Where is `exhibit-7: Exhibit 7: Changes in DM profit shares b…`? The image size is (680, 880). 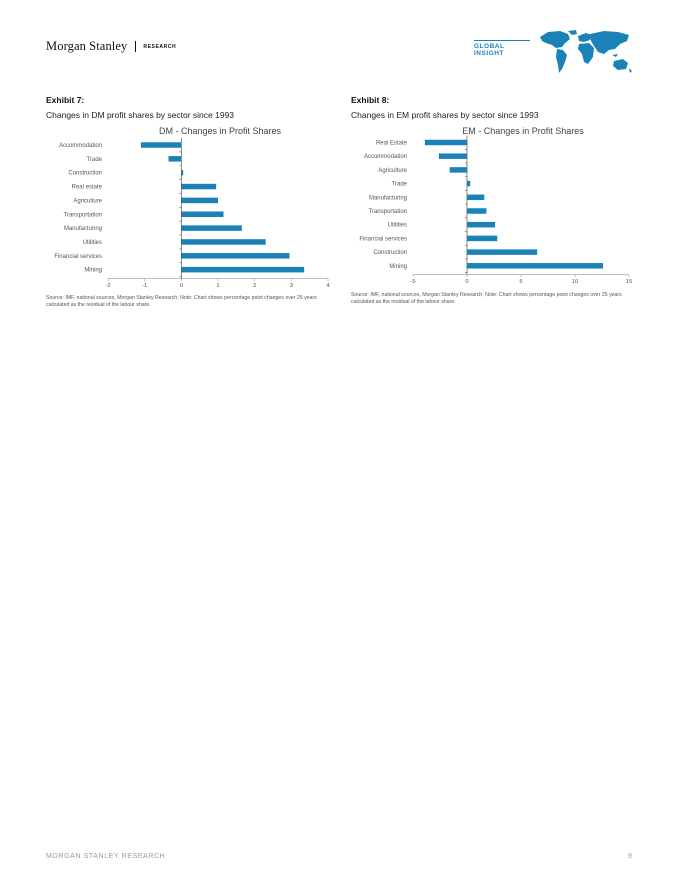 exhibit-7: Exhibit 7: Changes in DM profit shares b… is located at coordinates (191, 201).